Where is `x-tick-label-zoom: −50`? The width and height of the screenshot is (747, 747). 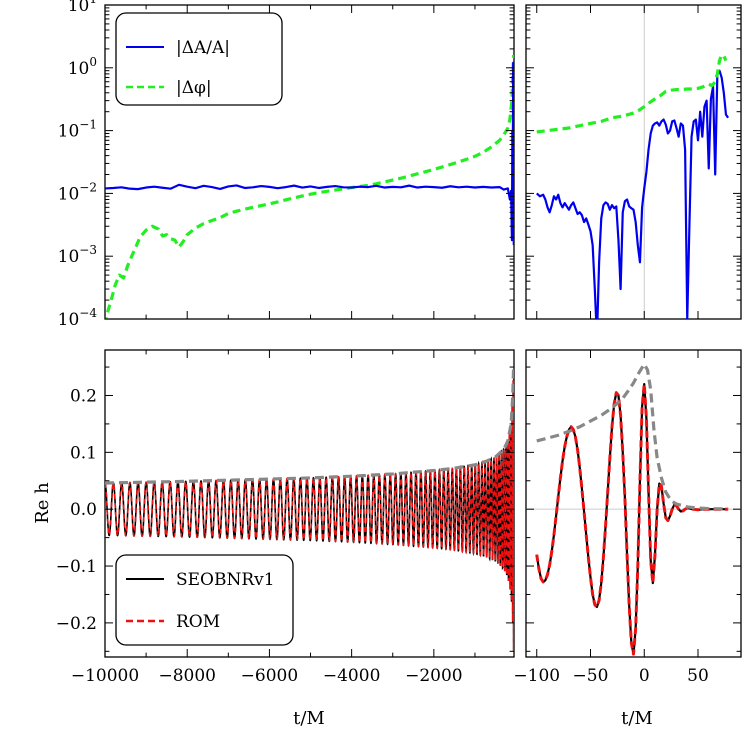 x-tick-label-zoom: −50 is located at coordinates (591, 676).